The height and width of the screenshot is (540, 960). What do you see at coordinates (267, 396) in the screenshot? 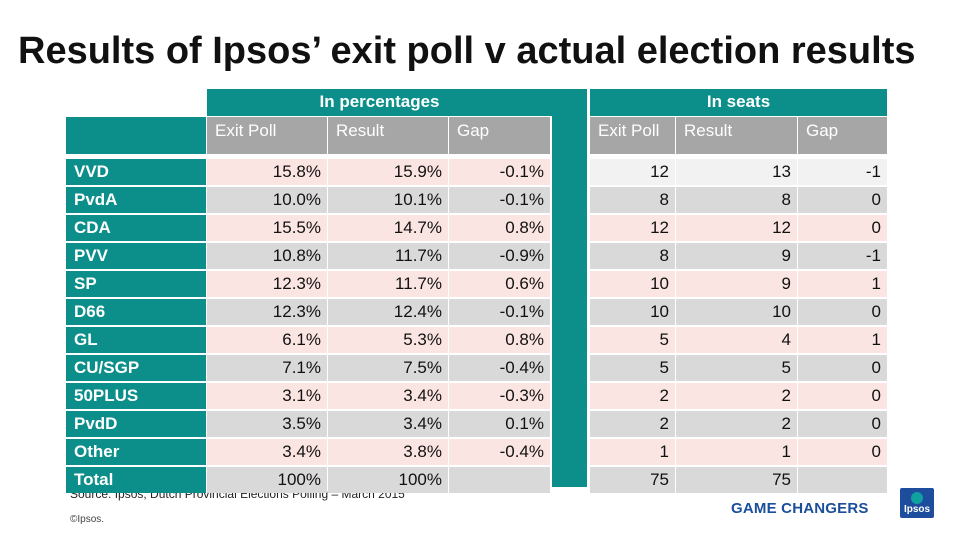
I see `pct-exit-cell: 3.1%` at bounding box center [267, 396].